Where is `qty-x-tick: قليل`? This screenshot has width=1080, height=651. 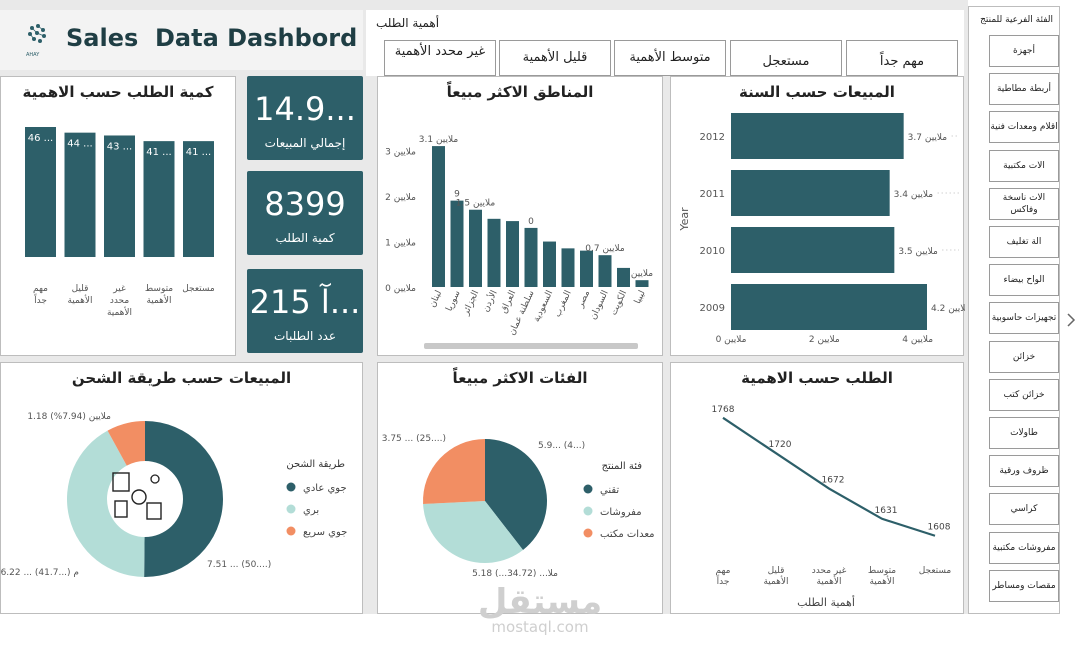 qty-x-tick: قليل is located at coordinates (80, 289).